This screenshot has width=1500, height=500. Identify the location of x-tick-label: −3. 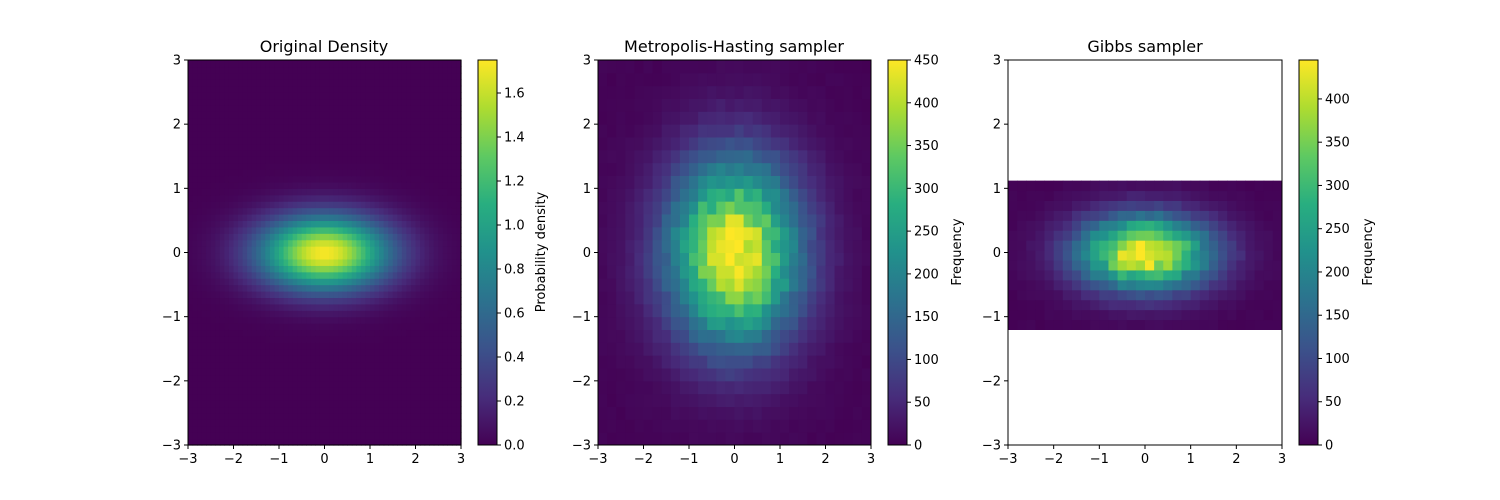
(187, 459).